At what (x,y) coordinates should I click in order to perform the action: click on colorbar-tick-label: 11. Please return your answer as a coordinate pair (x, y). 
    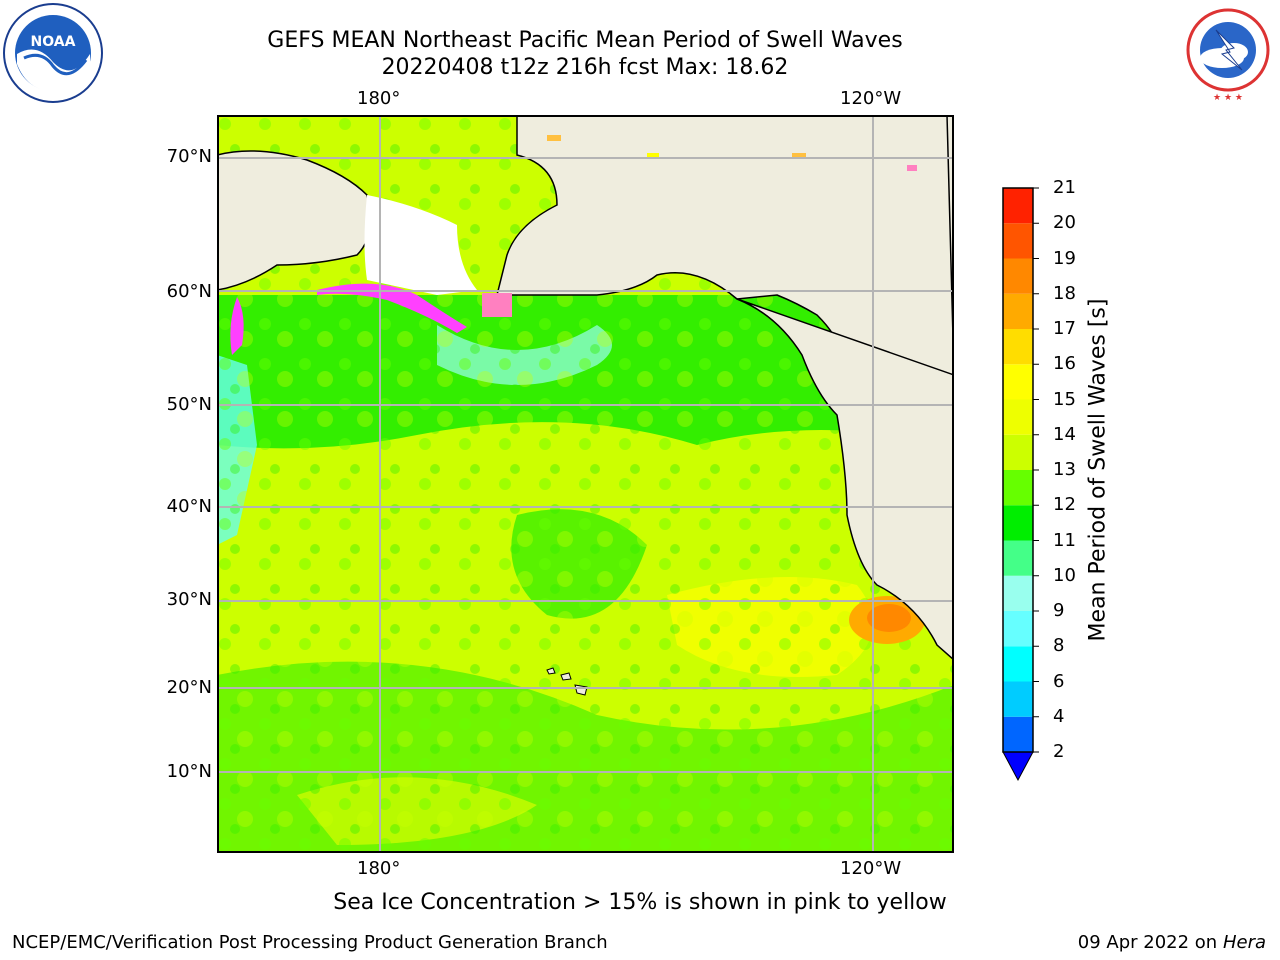
    Looking at the image, I should click on (1064, 540).